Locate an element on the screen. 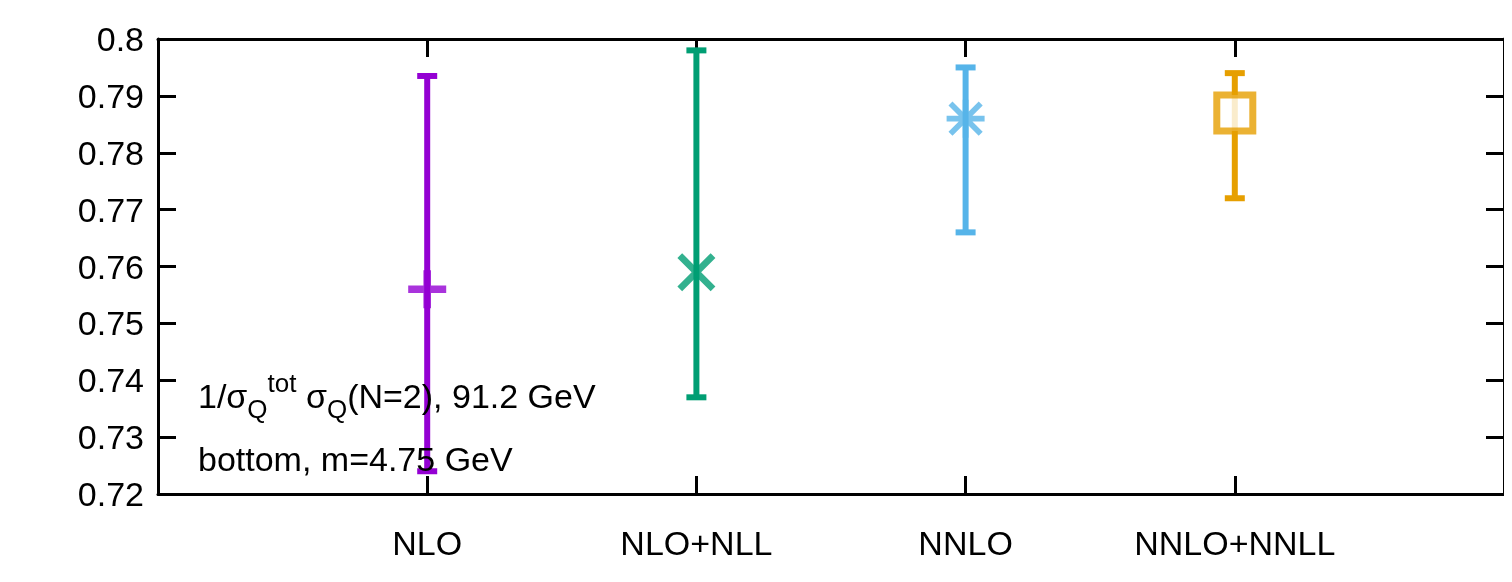  y-tick-label: 0.74 is located at coordinates (110, 380).